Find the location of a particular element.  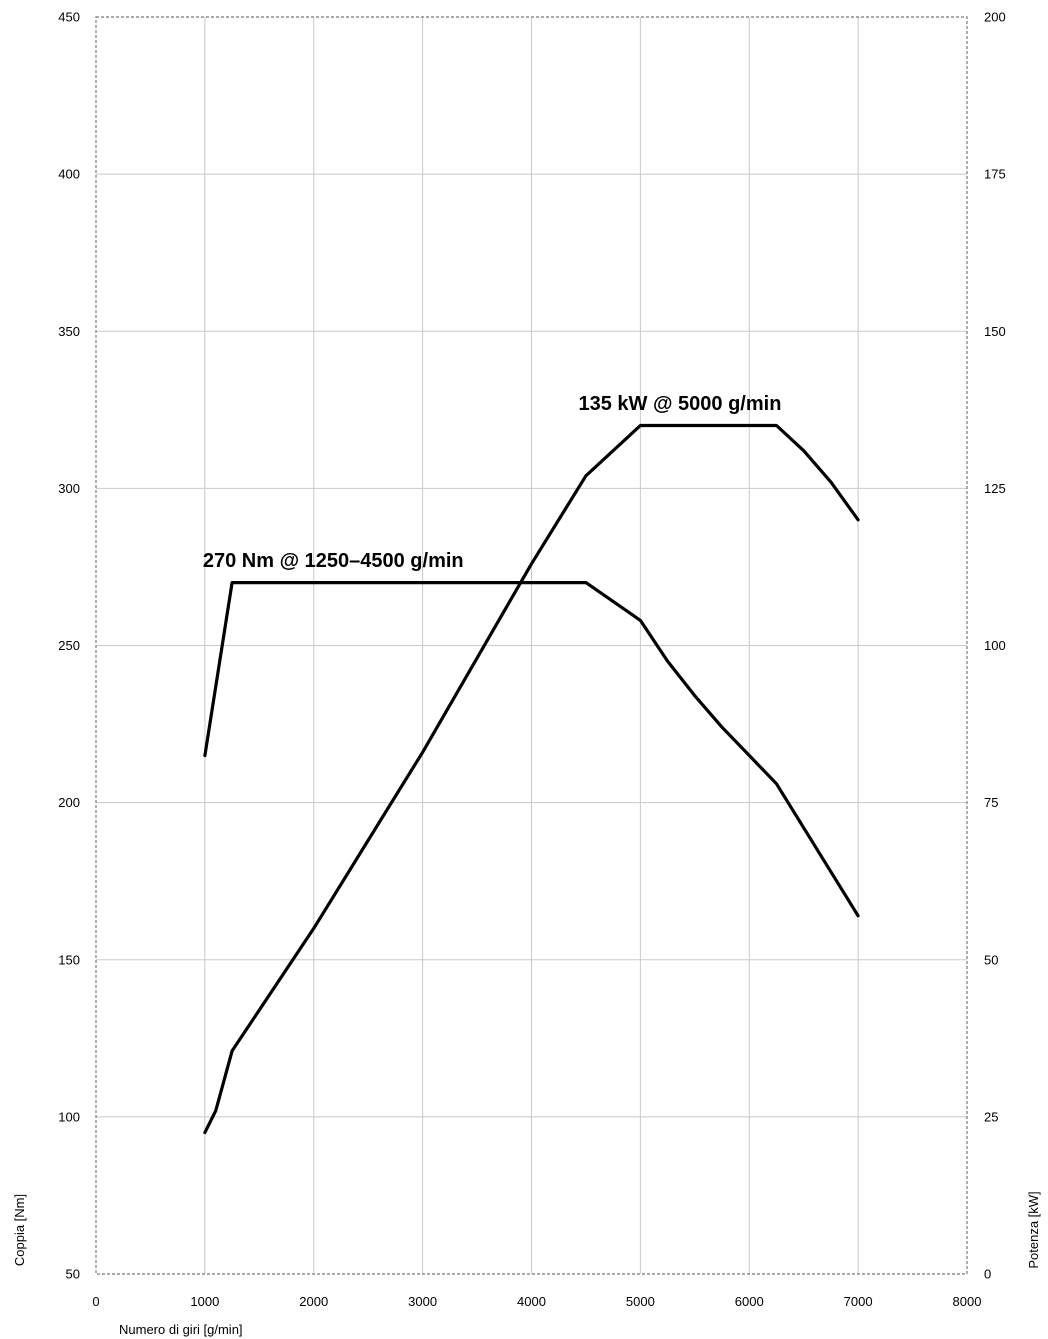

y-left-tick-label: 300 is located at coordinates (69, 488).